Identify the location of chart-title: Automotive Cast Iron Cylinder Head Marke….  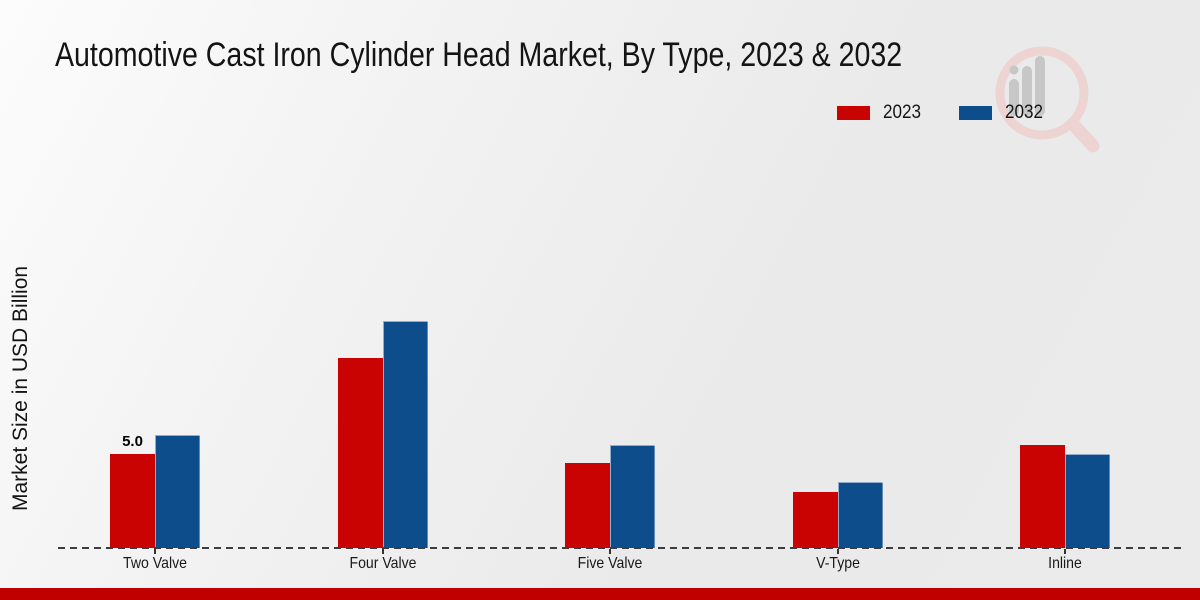
(479, 55).